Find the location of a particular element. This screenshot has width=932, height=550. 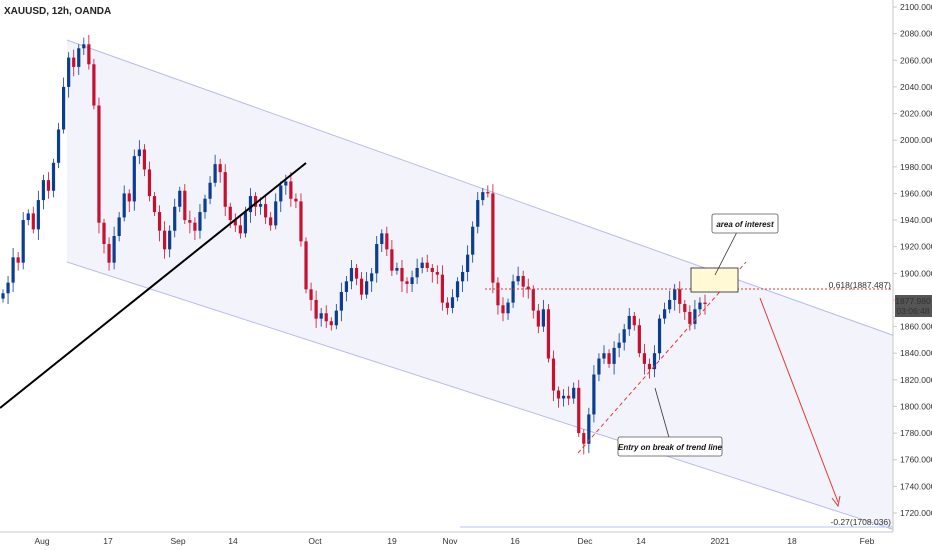

y-tick-label: 1780.000 is located at coordinates (916, 433).